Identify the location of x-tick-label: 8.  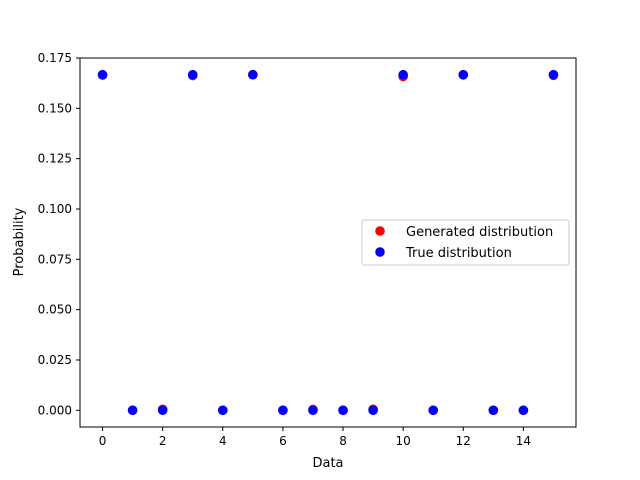
(343, 441).